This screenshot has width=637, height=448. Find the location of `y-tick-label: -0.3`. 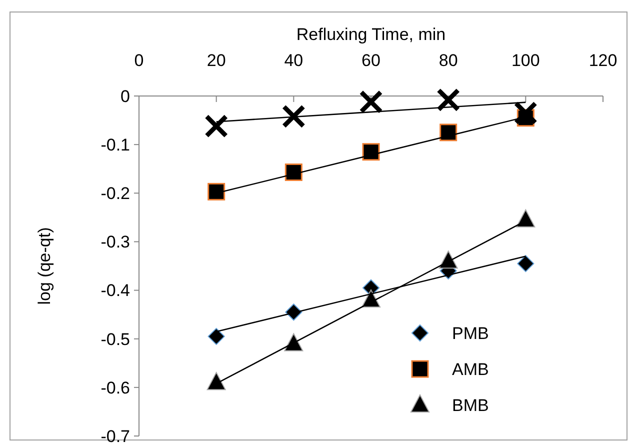

y-tick-label: -0.3 is located at coordinates (115, 242).